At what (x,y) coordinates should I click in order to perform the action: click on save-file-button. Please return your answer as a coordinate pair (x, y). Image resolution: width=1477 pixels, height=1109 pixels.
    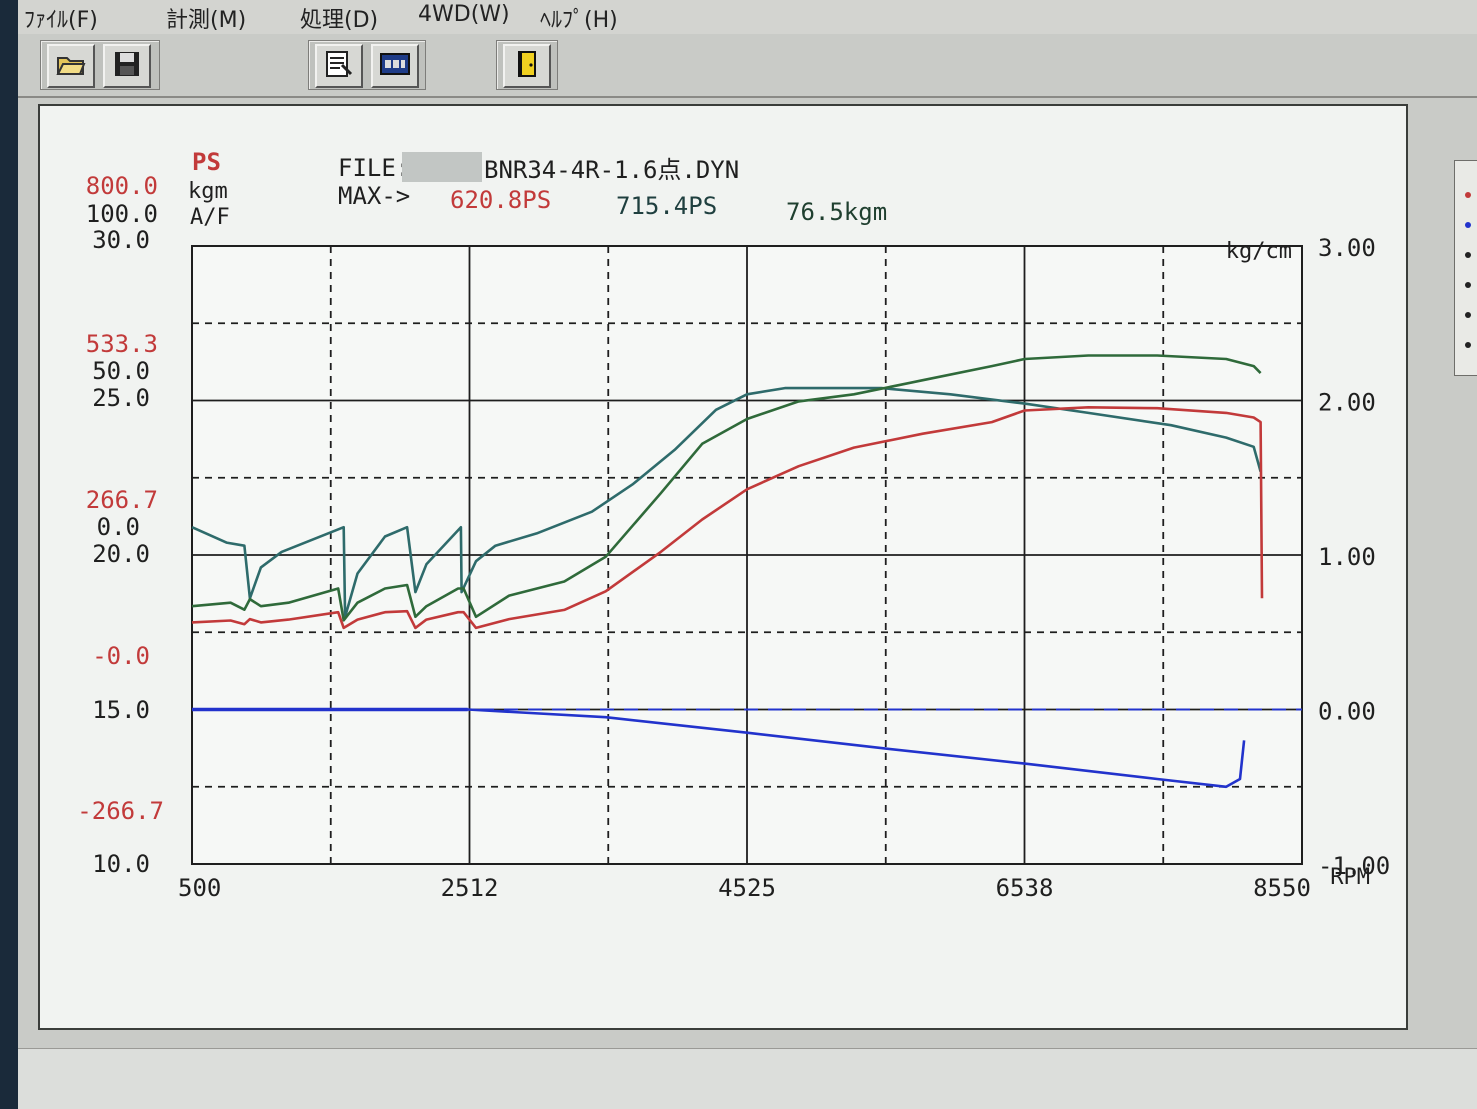
    Looking at the image, I should click on (127, 66).